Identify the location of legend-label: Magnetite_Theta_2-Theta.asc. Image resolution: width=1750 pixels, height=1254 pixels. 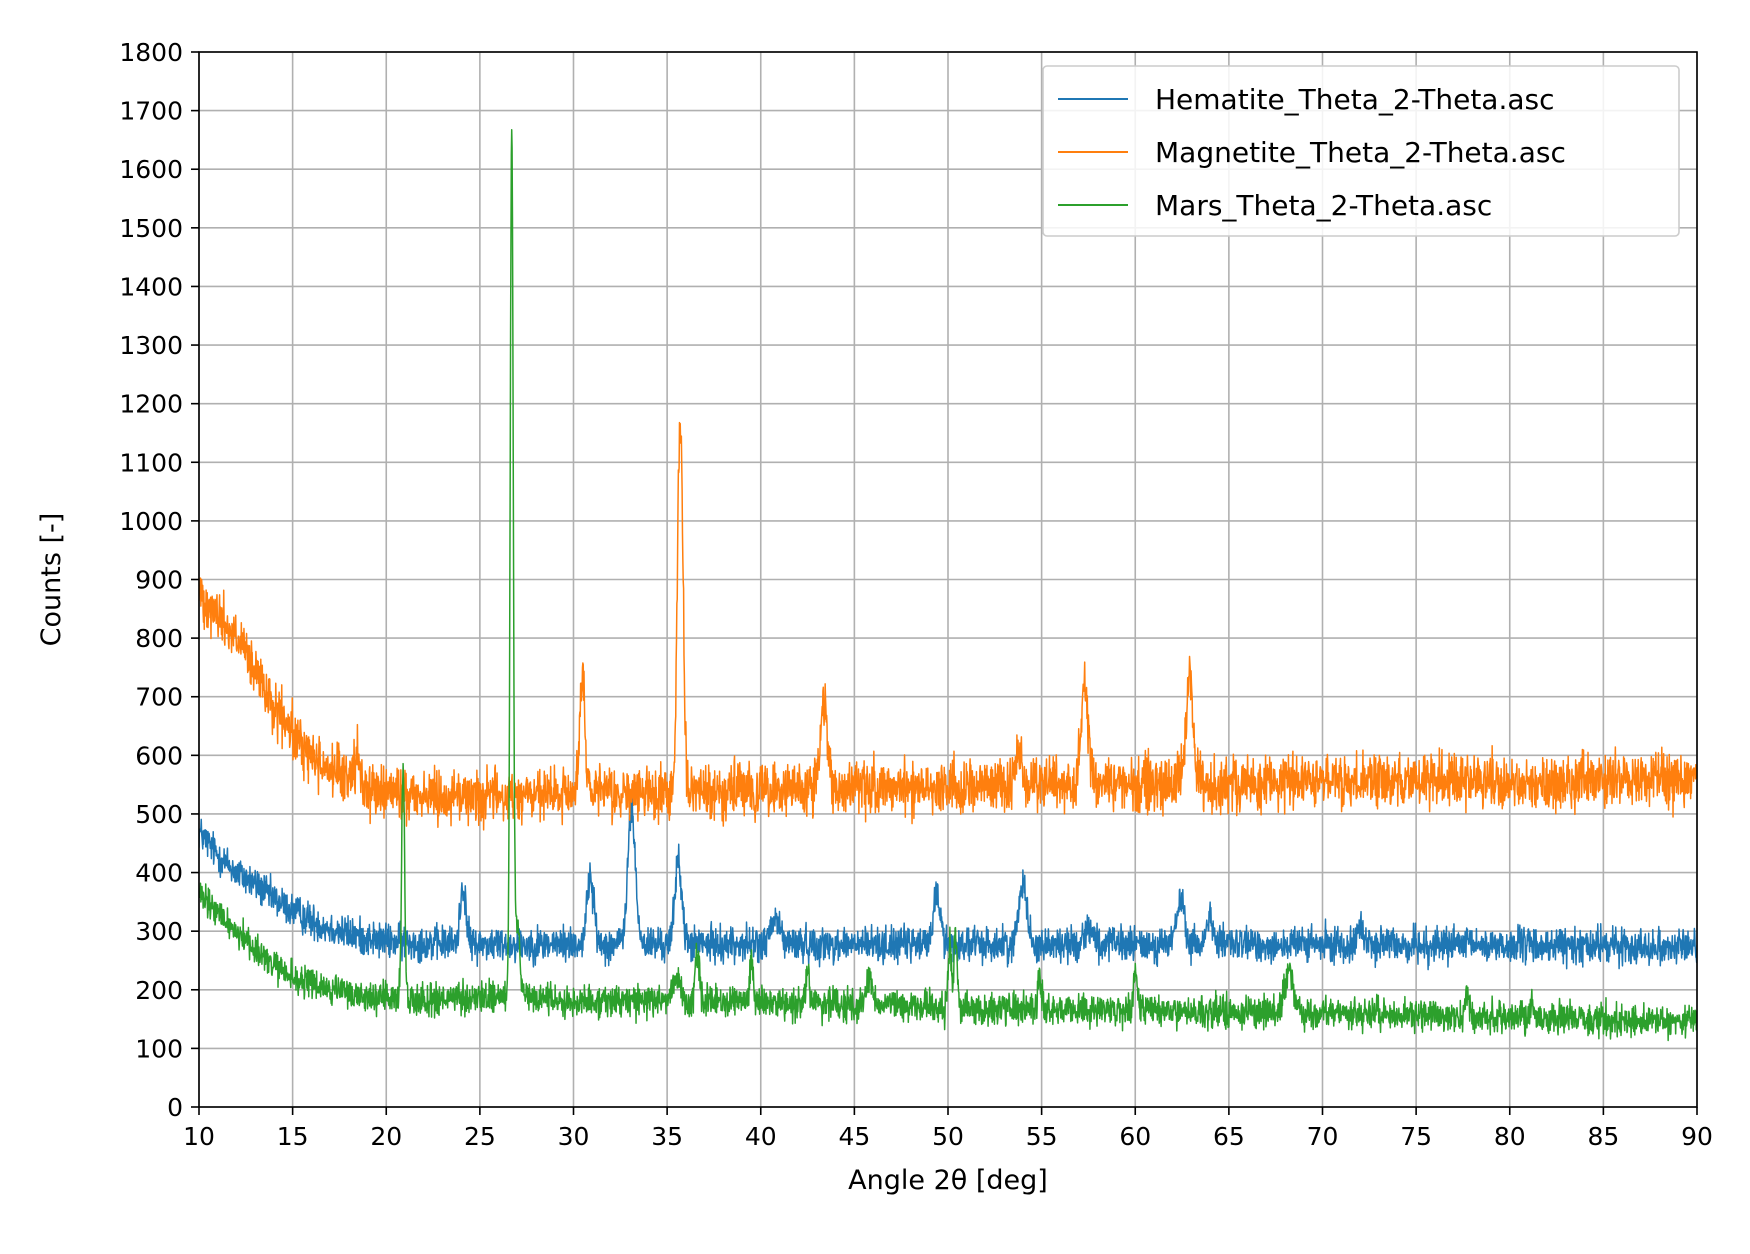
(1360, 152).